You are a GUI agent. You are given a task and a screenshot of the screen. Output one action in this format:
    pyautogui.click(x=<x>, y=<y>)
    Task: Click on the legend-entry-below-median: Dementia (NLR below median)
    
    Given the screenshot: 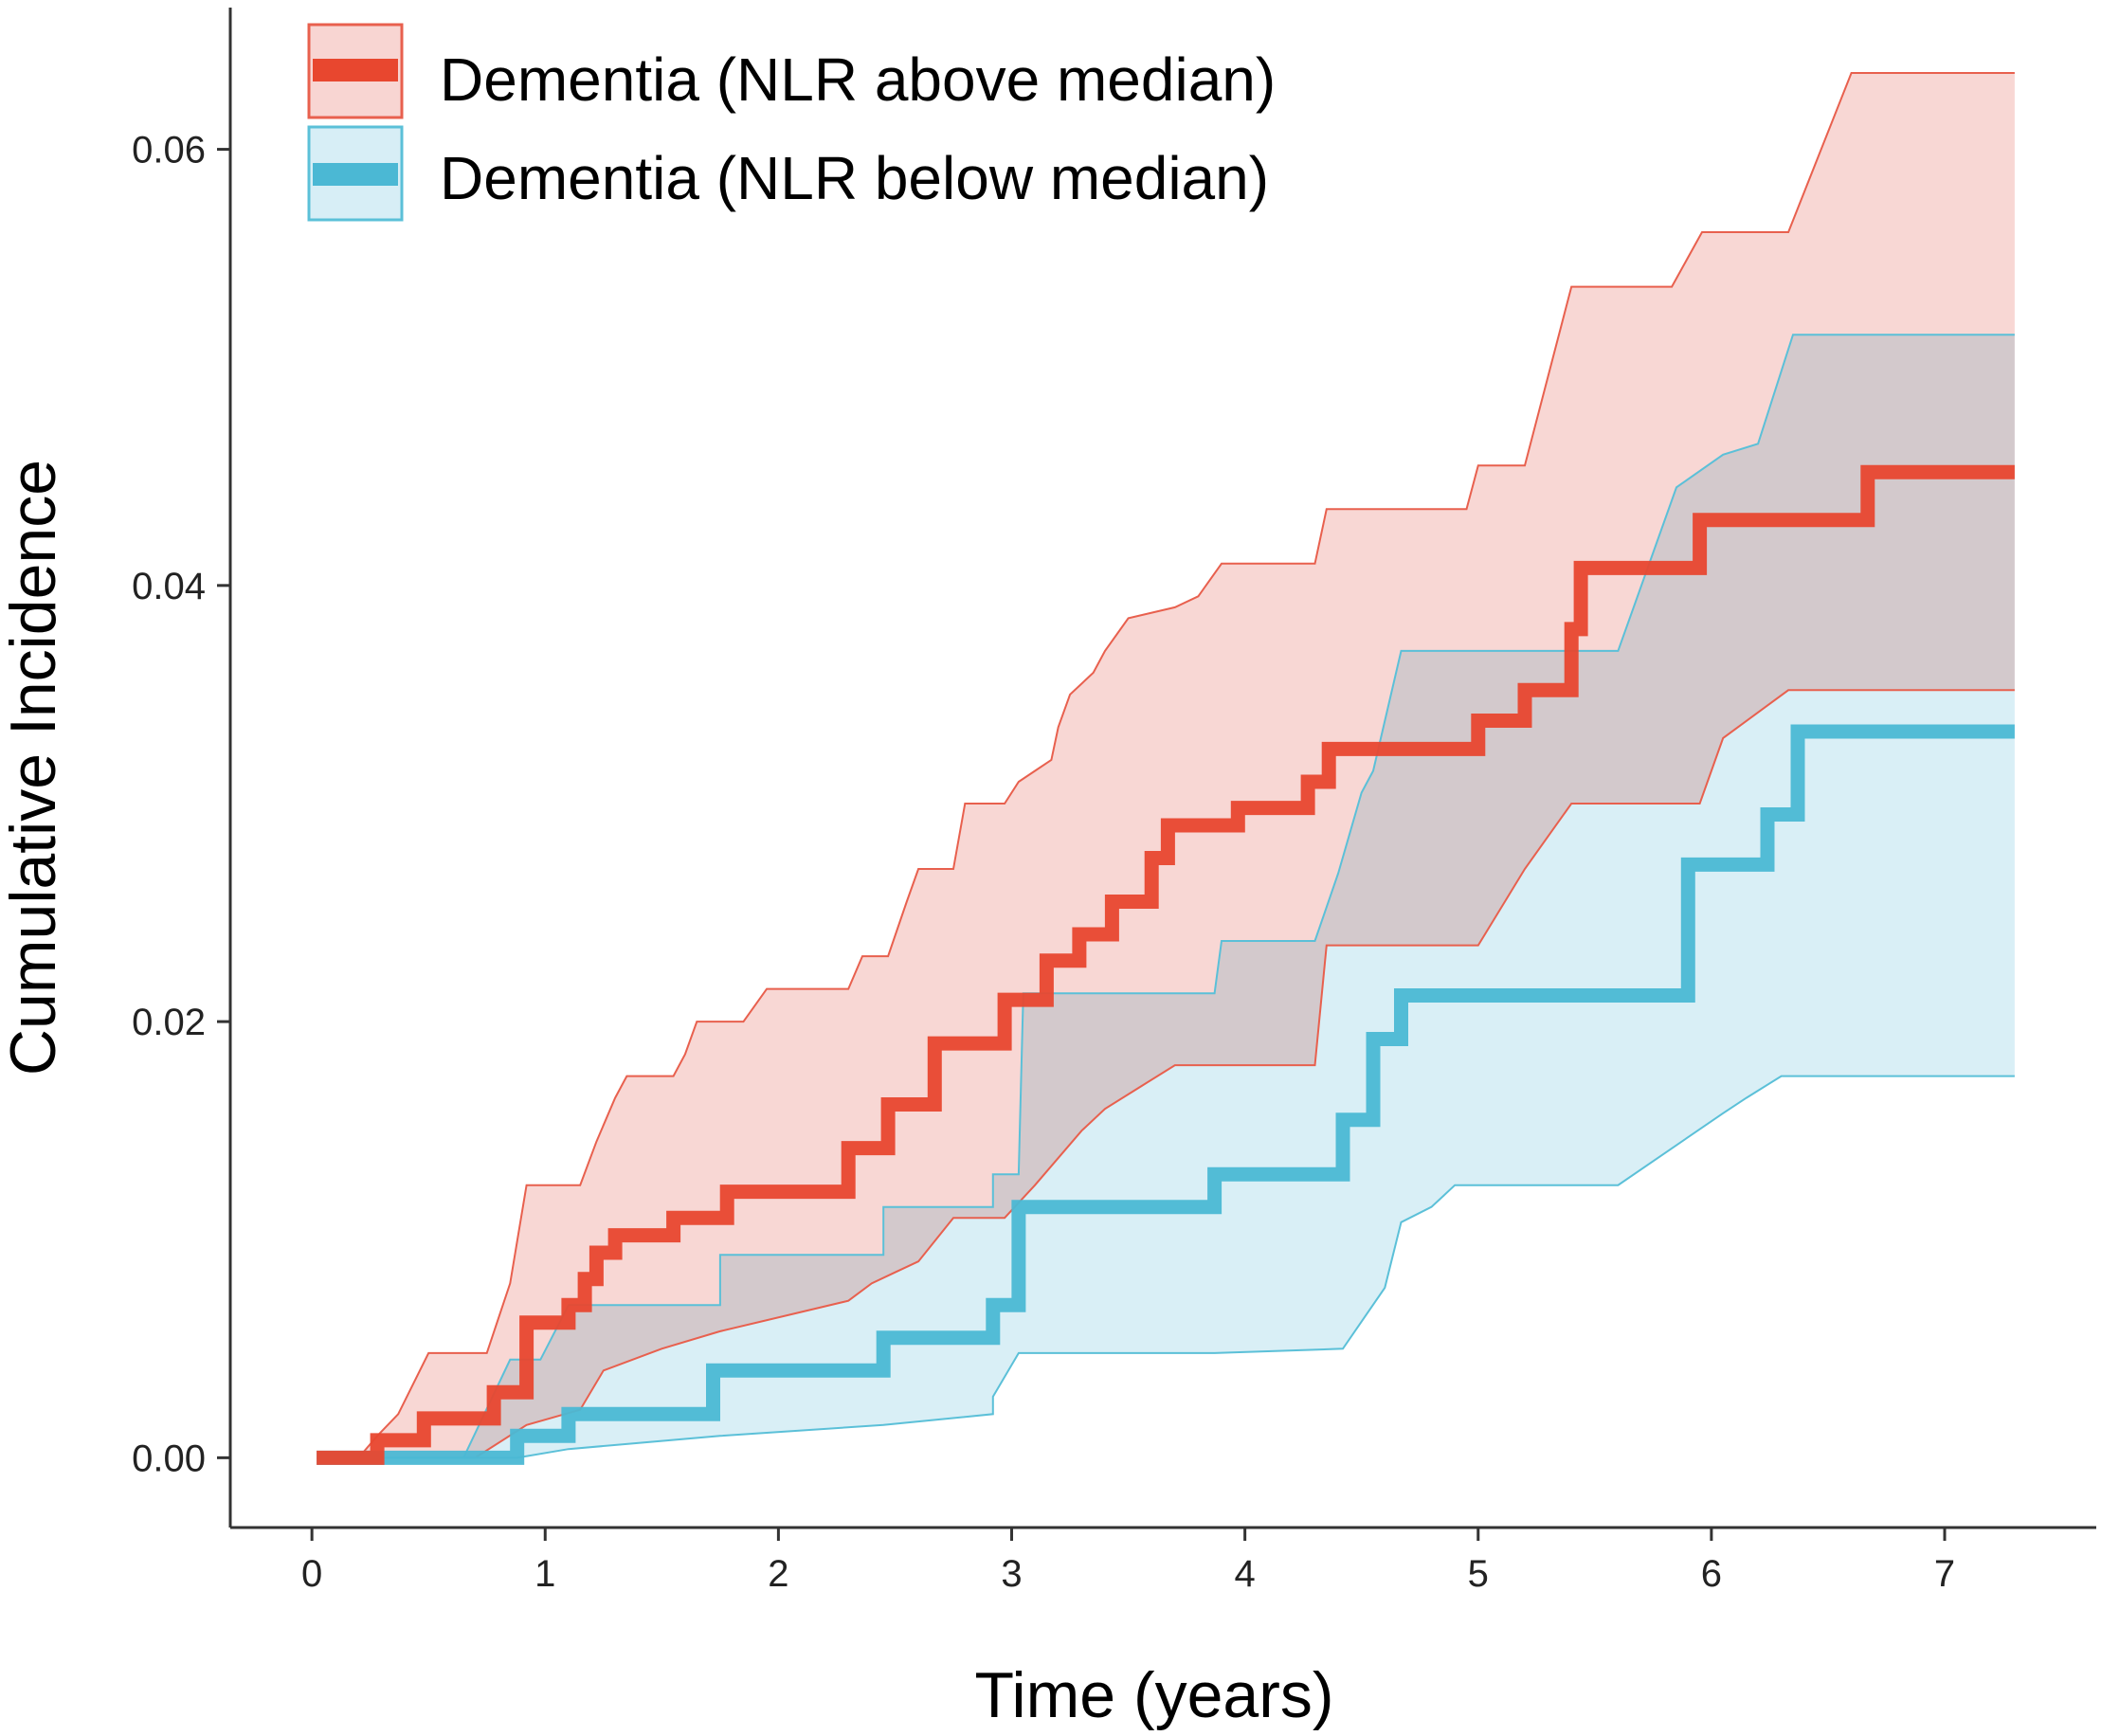 What is the action you would take?
    pyautogui.click(x=788, y=173)
    